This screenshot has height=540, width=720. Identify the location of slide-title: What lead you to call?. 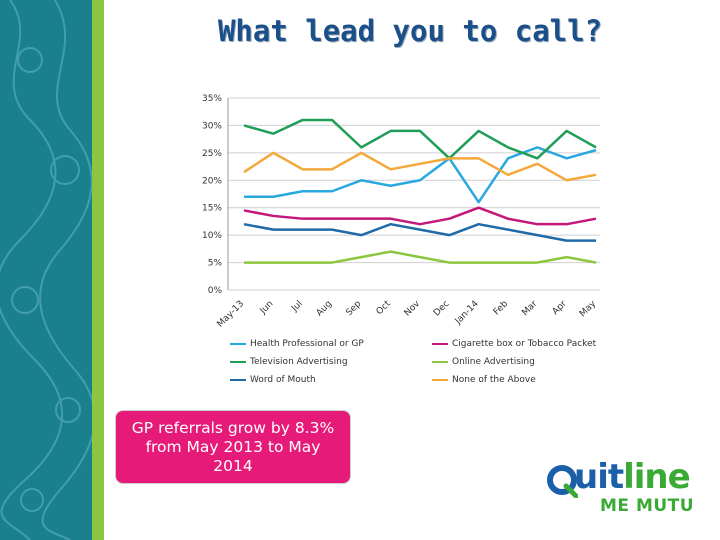
(410, 31).